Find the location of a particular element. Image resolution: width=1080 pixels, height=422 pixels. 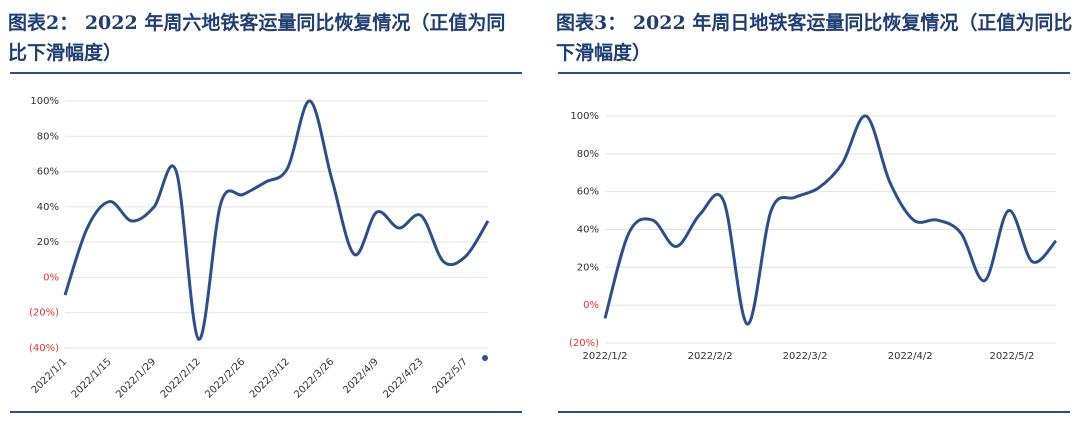

x-tick-label: 2022/4/2 is located at coordinates (910, 356).